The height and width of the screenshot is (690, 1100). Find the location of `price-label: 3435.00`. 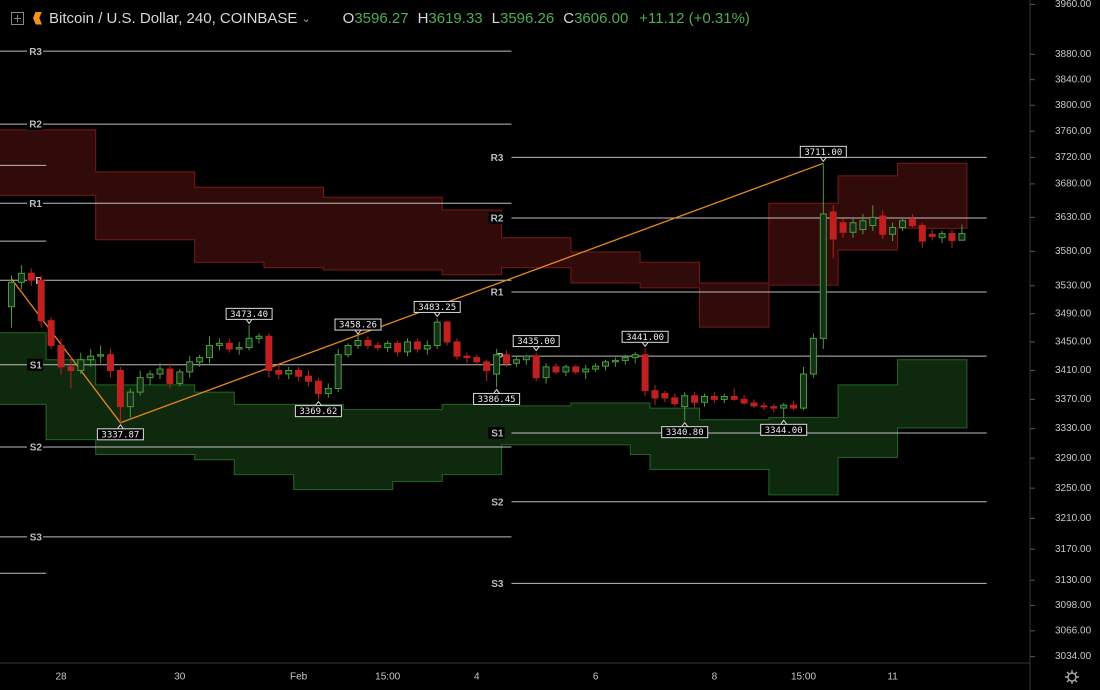

price-label: 3435.00 is located at coordinates (536, 342).